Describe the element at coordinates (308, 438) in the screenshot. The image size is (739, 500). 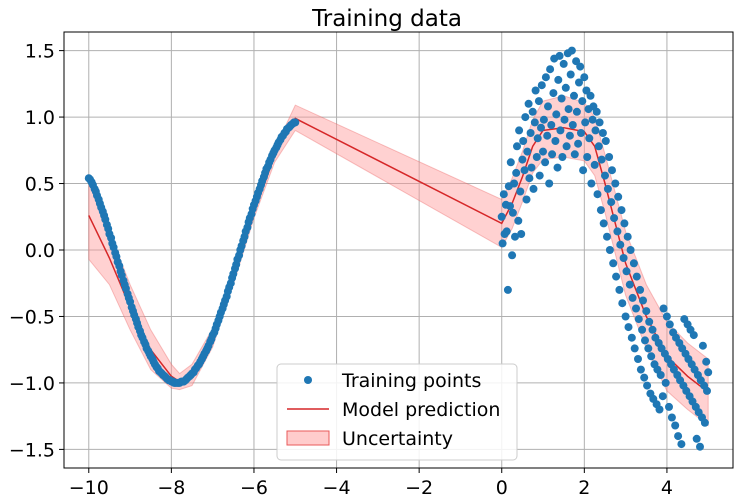
I see `legend-marker-uncertainty` at that location.